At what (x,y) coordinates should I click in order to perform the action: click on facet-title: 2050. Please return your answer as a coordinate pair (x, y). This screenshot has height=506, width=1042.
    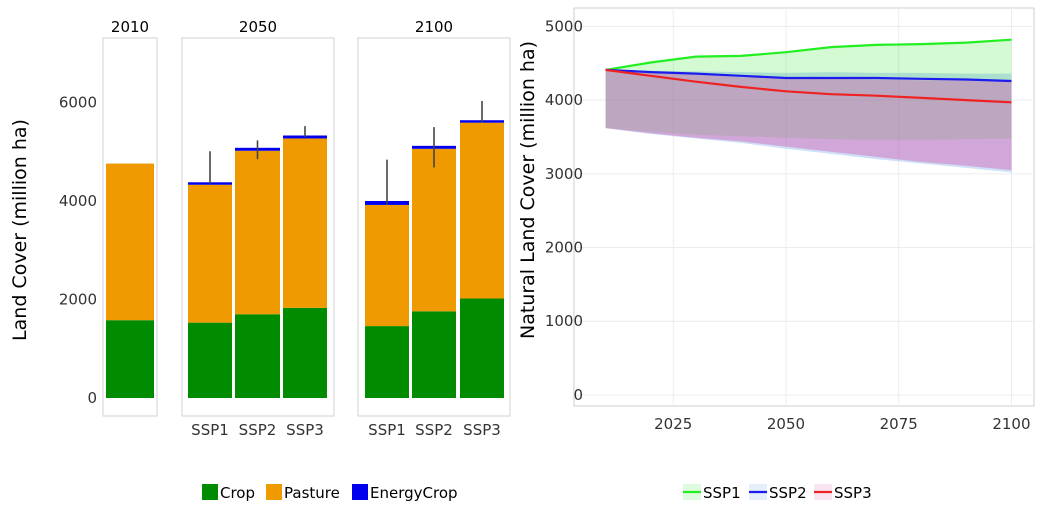
    Looking at the image, I should click on (258, 27).